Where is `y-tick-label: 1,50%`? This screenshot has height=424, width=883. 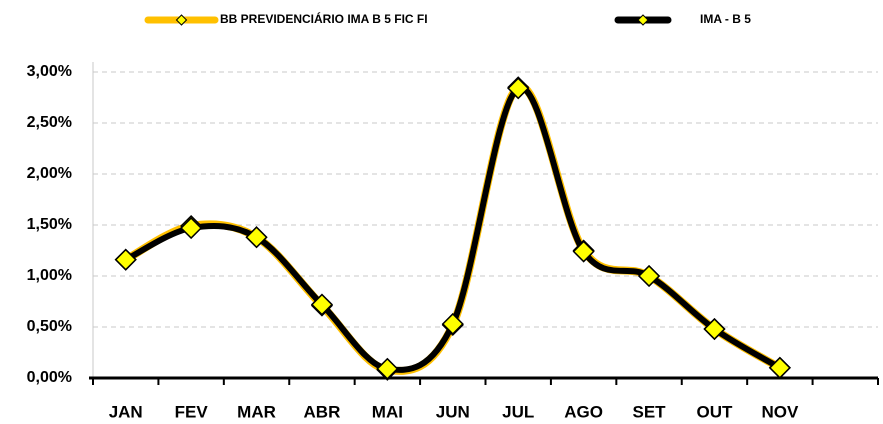 y-tick-label: 1,50% is located at coordinates (49, 224).